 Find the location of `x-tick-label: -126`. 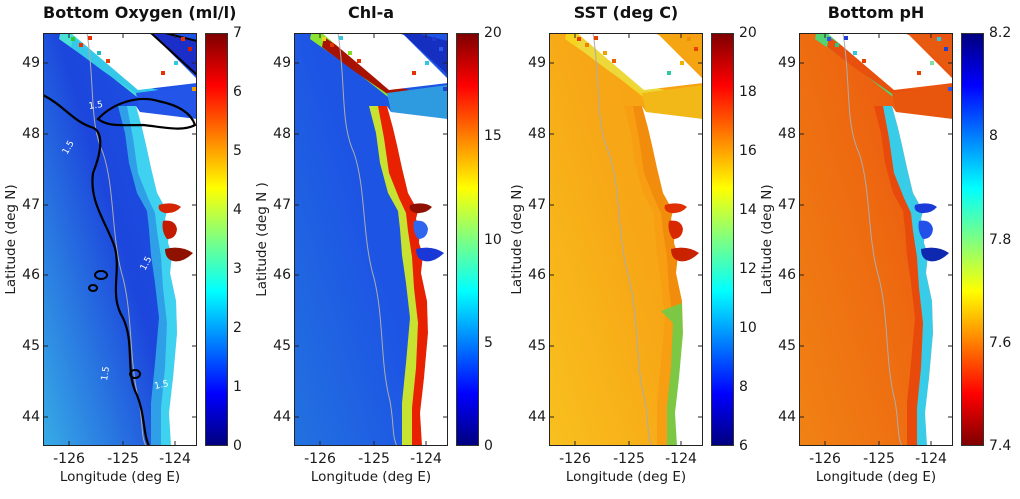

x-tick-label: -126 is located at coordinates (320, 459).